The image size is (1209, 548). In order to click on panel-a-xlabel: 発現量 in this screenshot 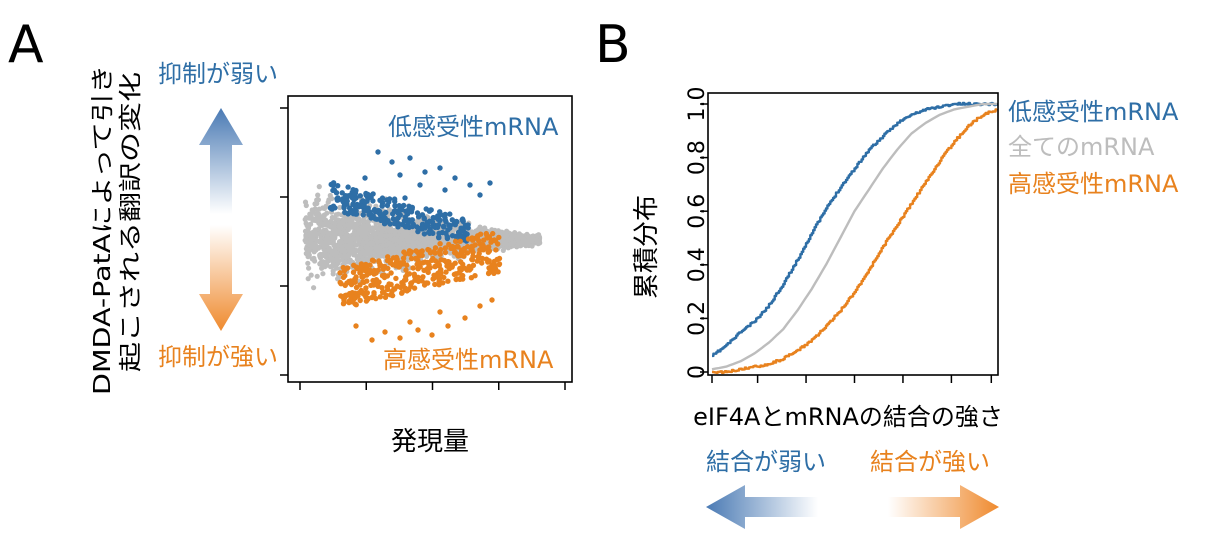, I will do `click(430, 442)`.